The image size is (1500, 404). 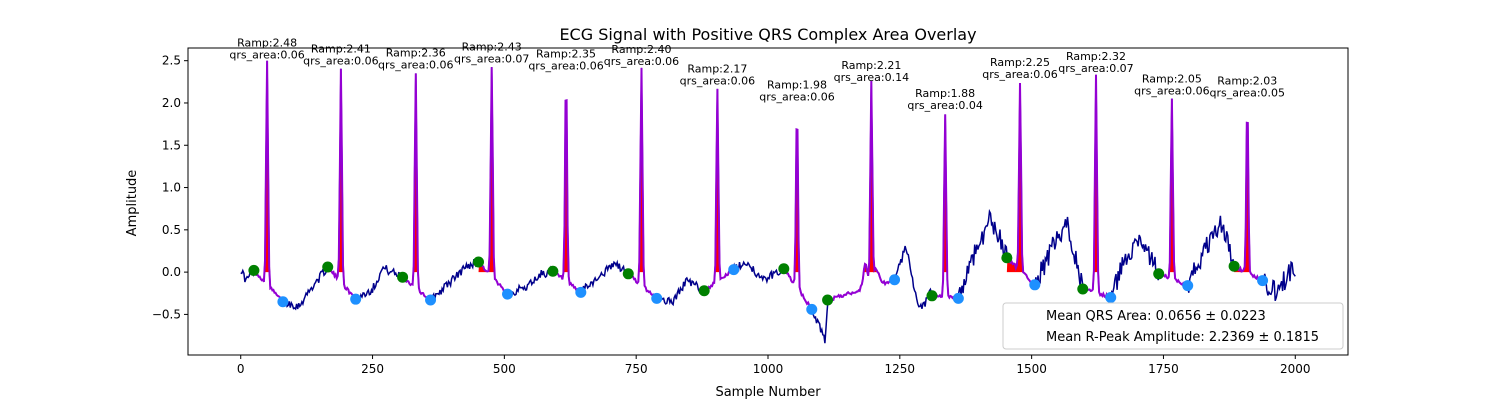 I want to click on r-amp-label: Ramp:2.32, so click(x=1096, y=56).